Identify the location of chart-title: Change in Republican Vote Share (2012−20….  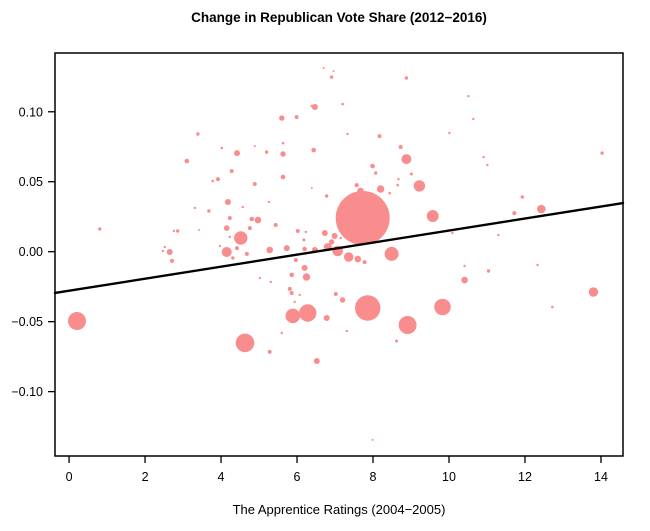
(339, 17).